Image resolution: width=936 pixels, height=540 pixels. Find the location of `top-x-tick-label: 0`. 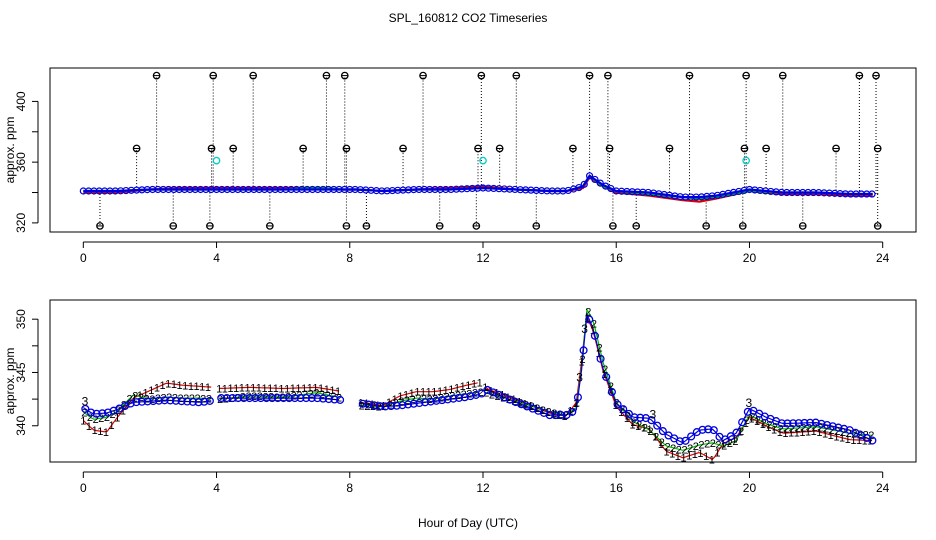

top-x-tick-label: 0 is located at coordinates (83, 258).